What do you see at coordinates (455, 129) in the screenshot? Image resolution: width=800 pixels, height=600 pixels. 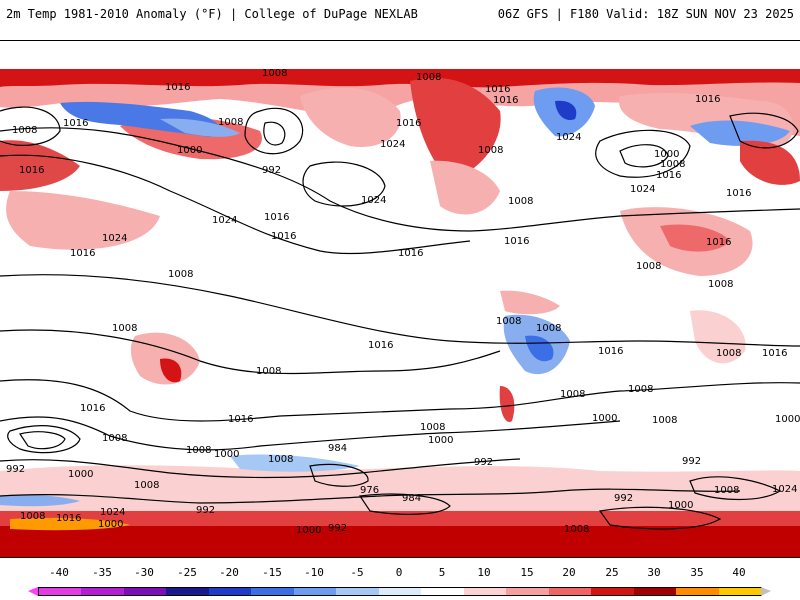 I see `hudson-warm` at bounding box center [455, 129].